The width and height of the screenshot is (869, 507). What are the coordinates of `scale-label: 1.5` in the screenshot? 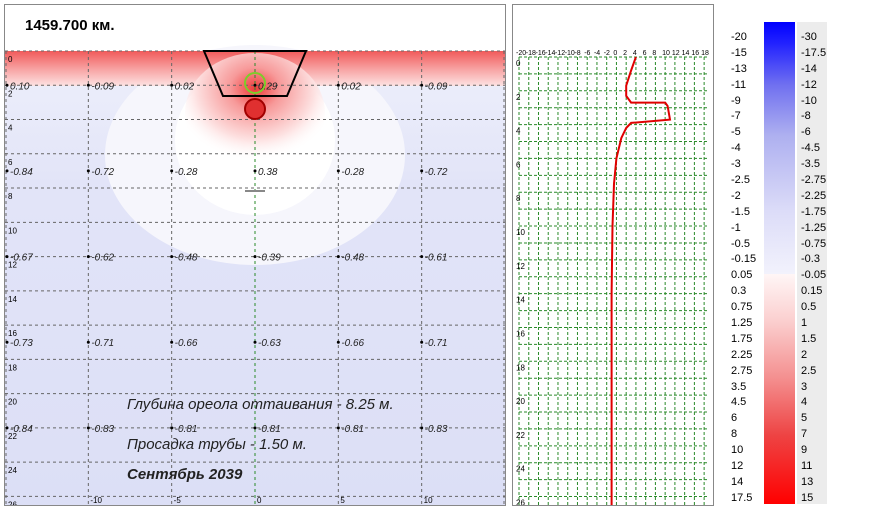 It's located at (809, 338).